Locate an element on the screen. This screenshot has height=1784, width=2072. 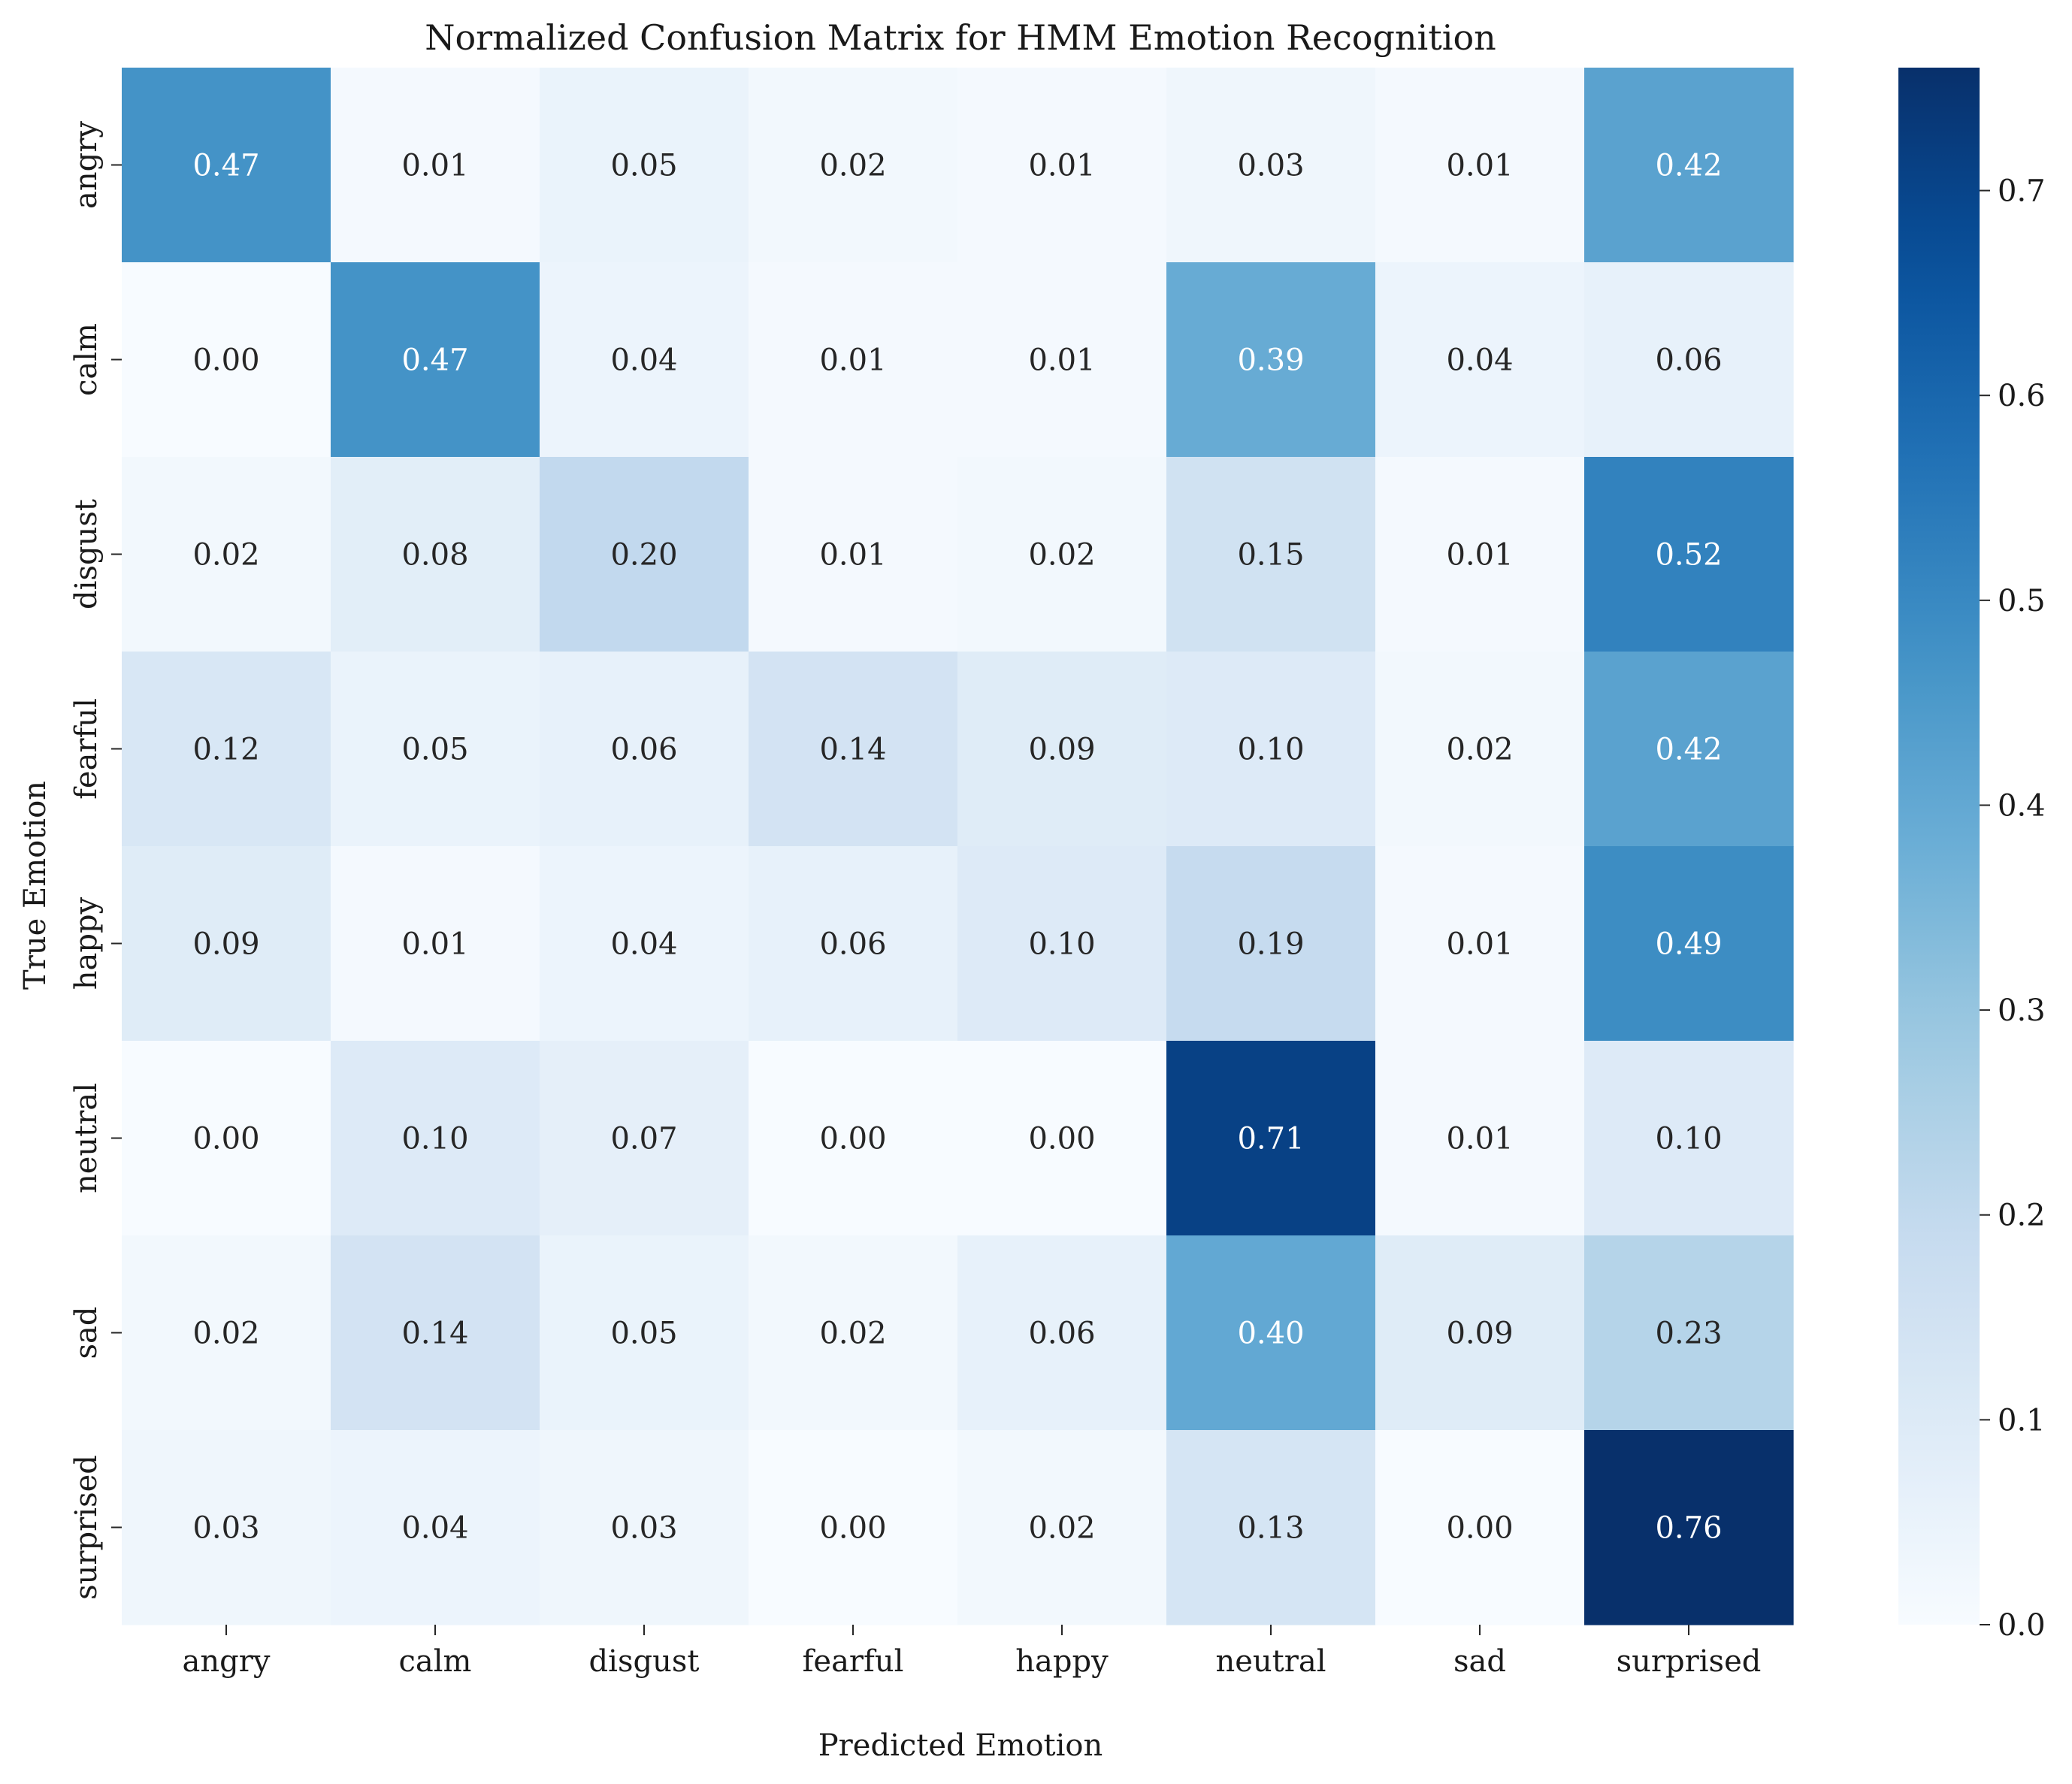
cell-value-label: 0.19 is located at coordinates (1270, 945).